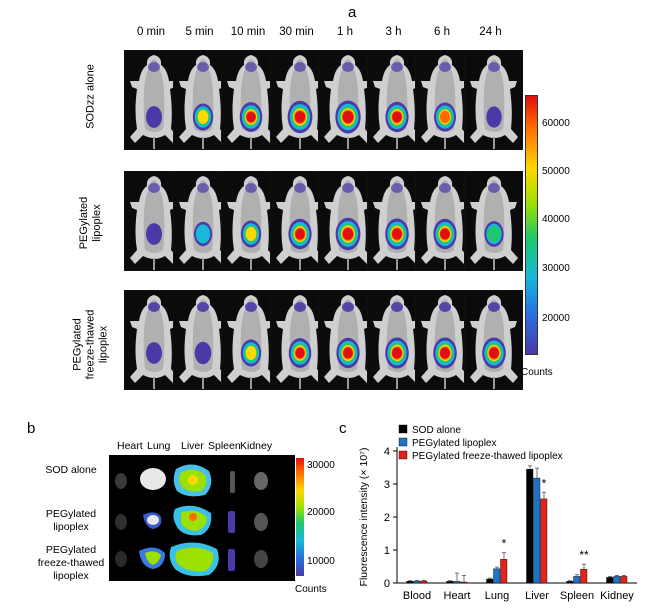 This screenshot has height=613, width=649. What do you see at coordinates (90, 223) in the screenshot?
I see `row-label-peg-lipoplex: PEGylated lipoplex` at bounding box center [90, 223].